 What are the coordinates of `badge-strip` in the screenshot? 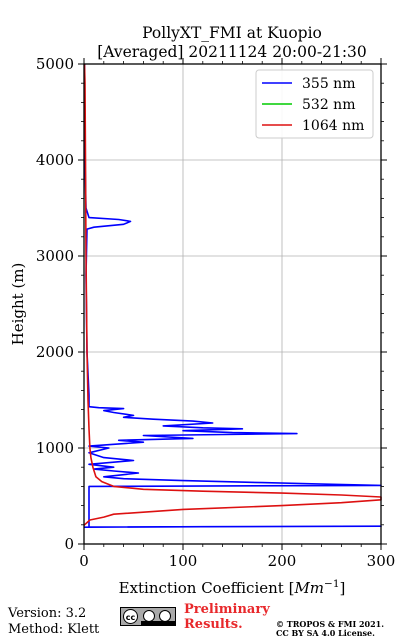 It's located at (158, 623).